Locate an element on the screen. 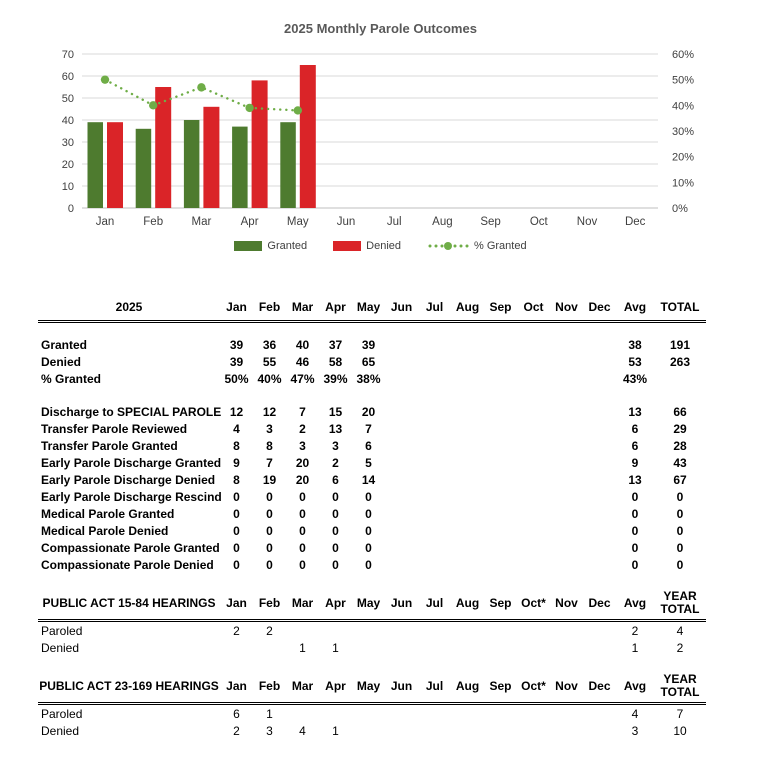 This screenshot has height=764, width=761. year-header: 2025 is located at coordinates (129, 307).